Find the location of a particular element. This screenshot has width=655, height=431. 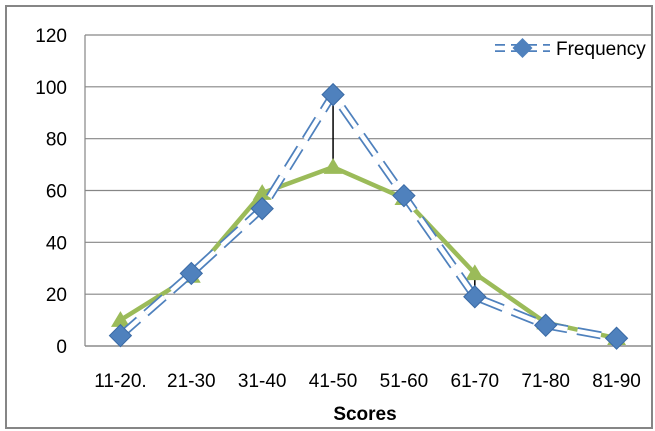

x-tick-label: 71-80 is located at coordinates (545, 381).